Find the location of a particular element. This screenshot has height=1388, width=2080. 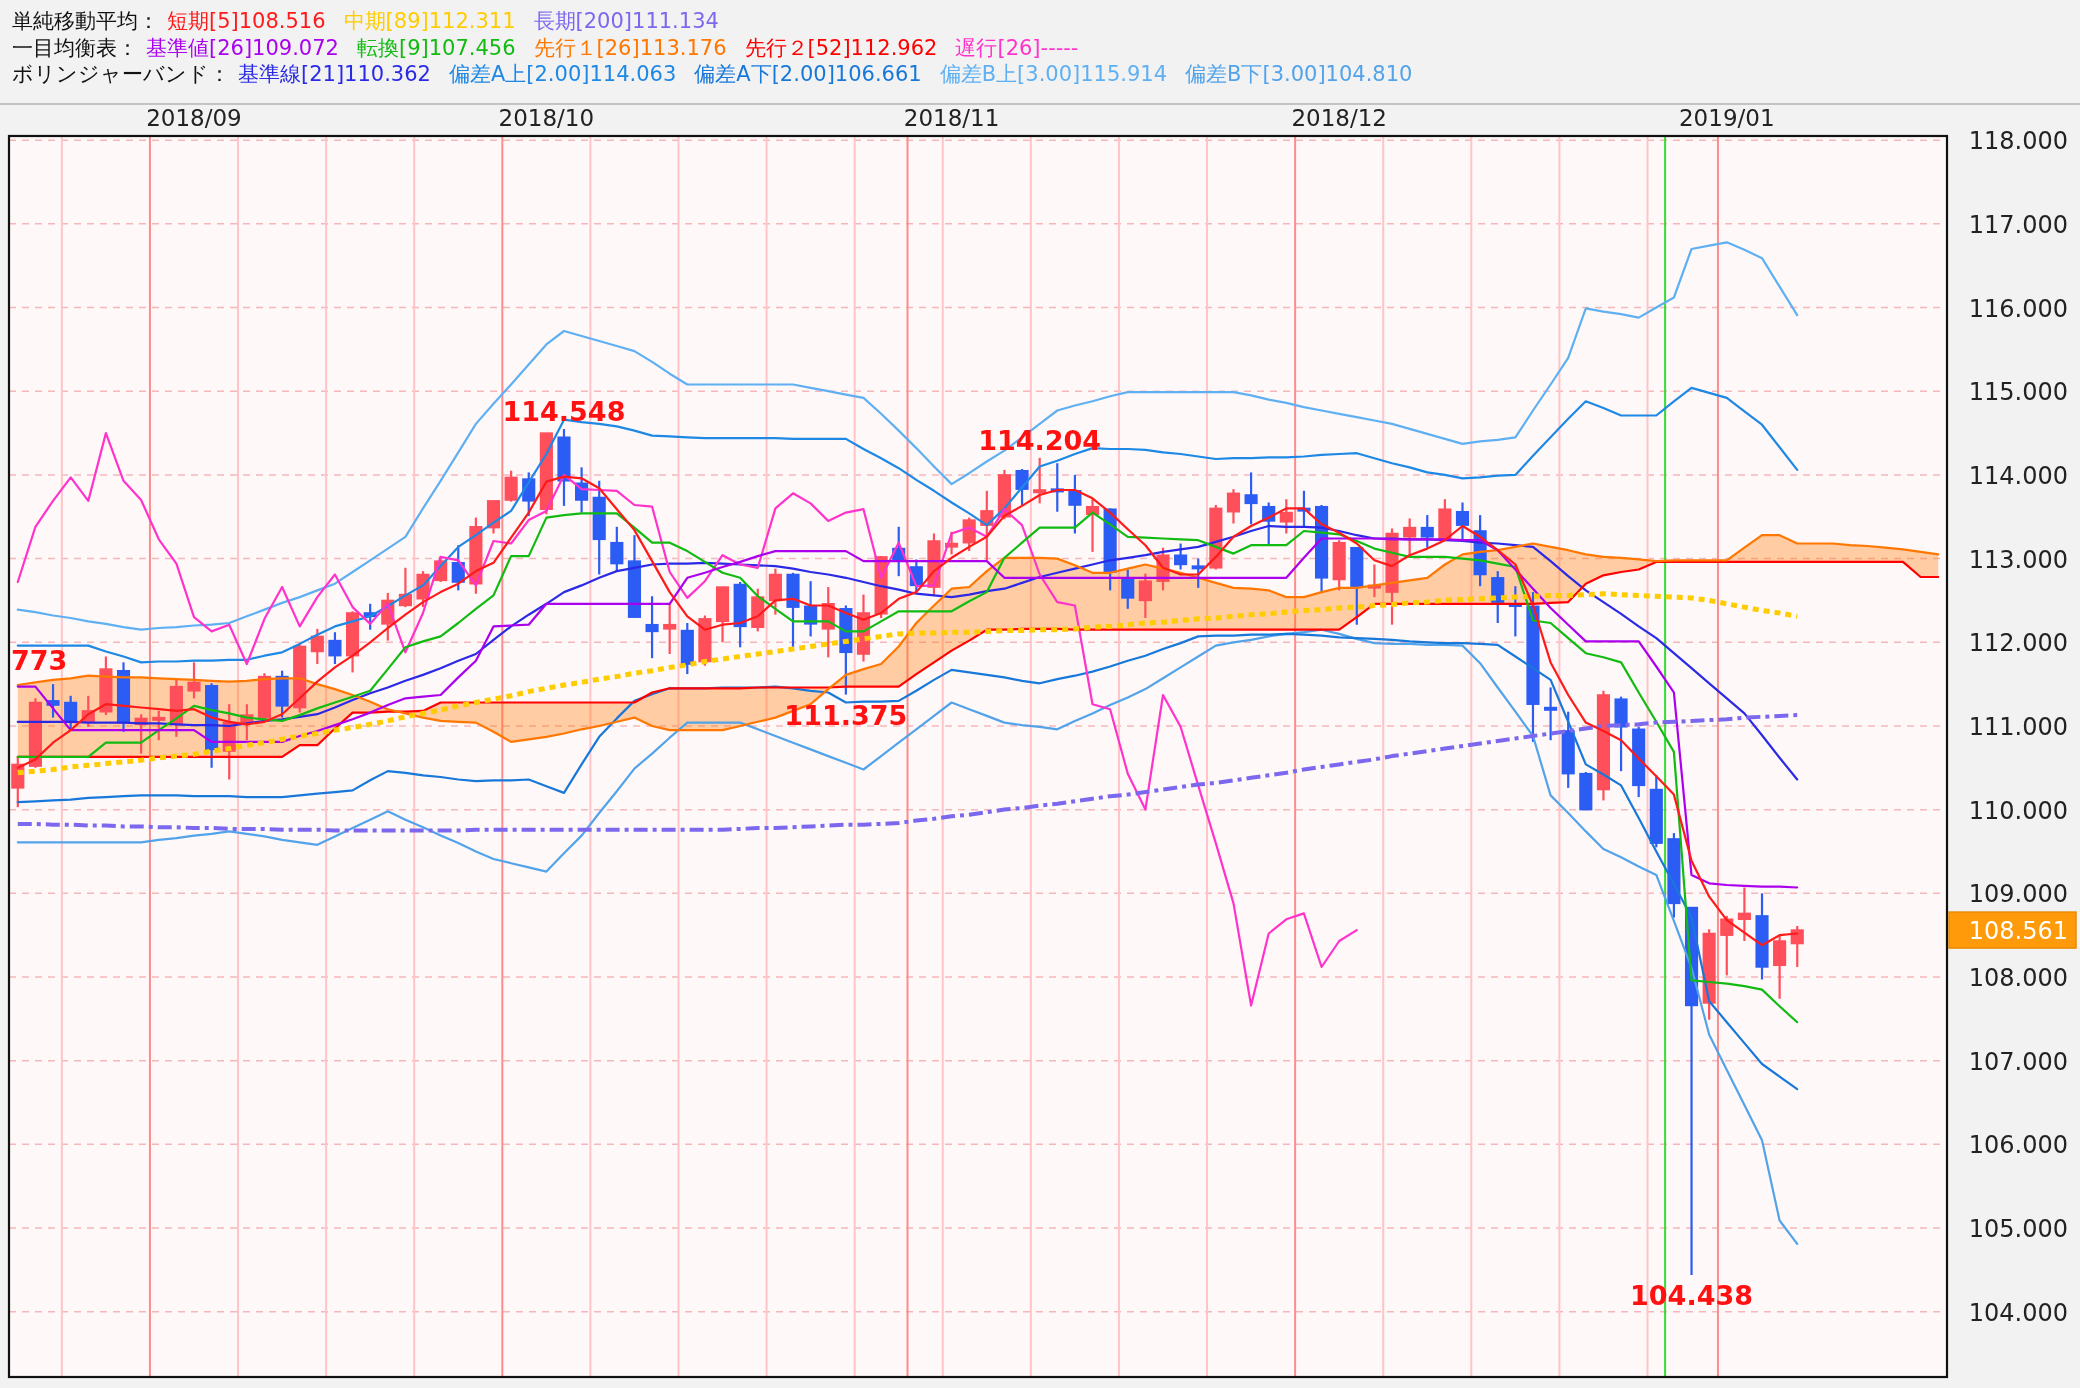

y-tick-label: 114.000 is located at coordinates (2018, 475).